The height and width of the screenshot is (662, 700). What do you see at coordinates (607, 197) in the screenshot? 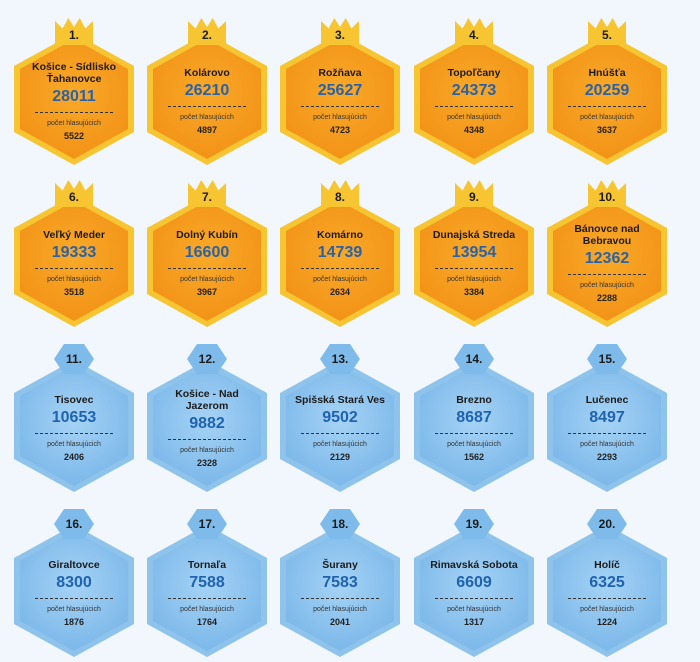
I see `rank: 10.` at bounding box center [607, 197].